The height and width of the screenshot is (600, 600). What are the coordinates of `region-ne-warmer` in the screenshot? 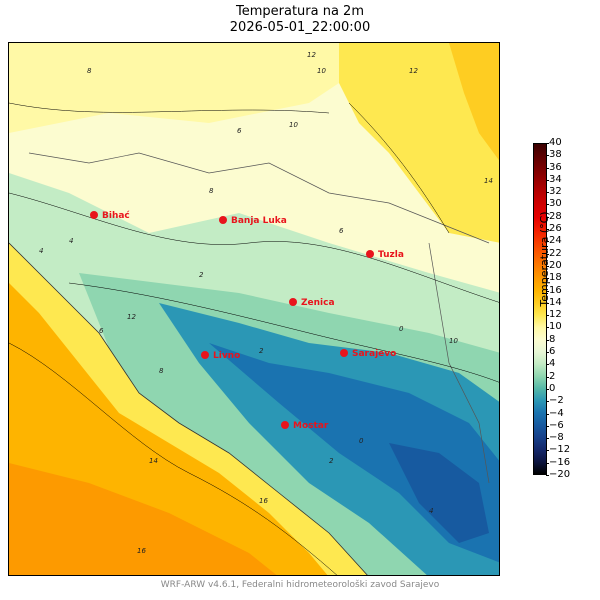 It's located at (474, 102).